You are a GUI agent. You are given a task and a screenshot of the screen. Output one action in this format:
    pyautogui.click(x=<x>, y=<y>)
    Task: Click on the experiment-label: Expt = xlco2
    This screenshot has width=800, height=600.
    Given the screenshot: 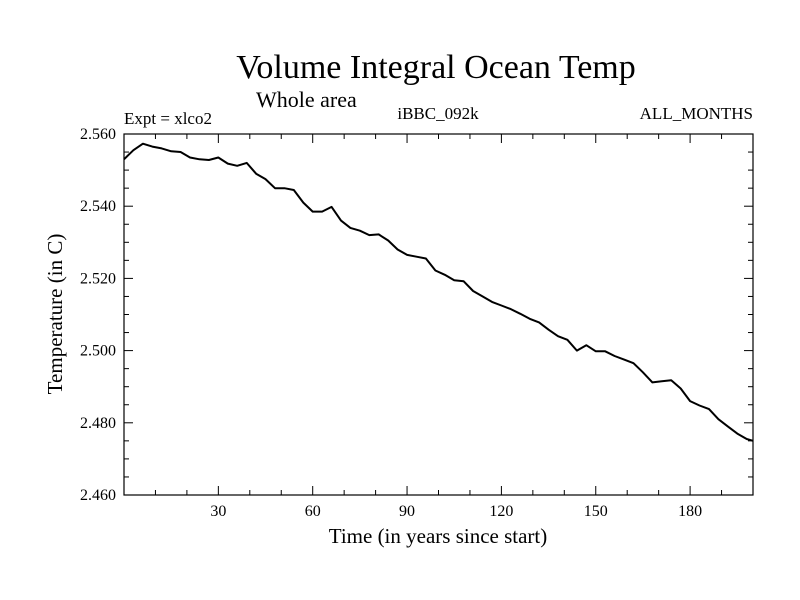 What is the action you would take?
    pyautogui.click(x=168, y=118)
    